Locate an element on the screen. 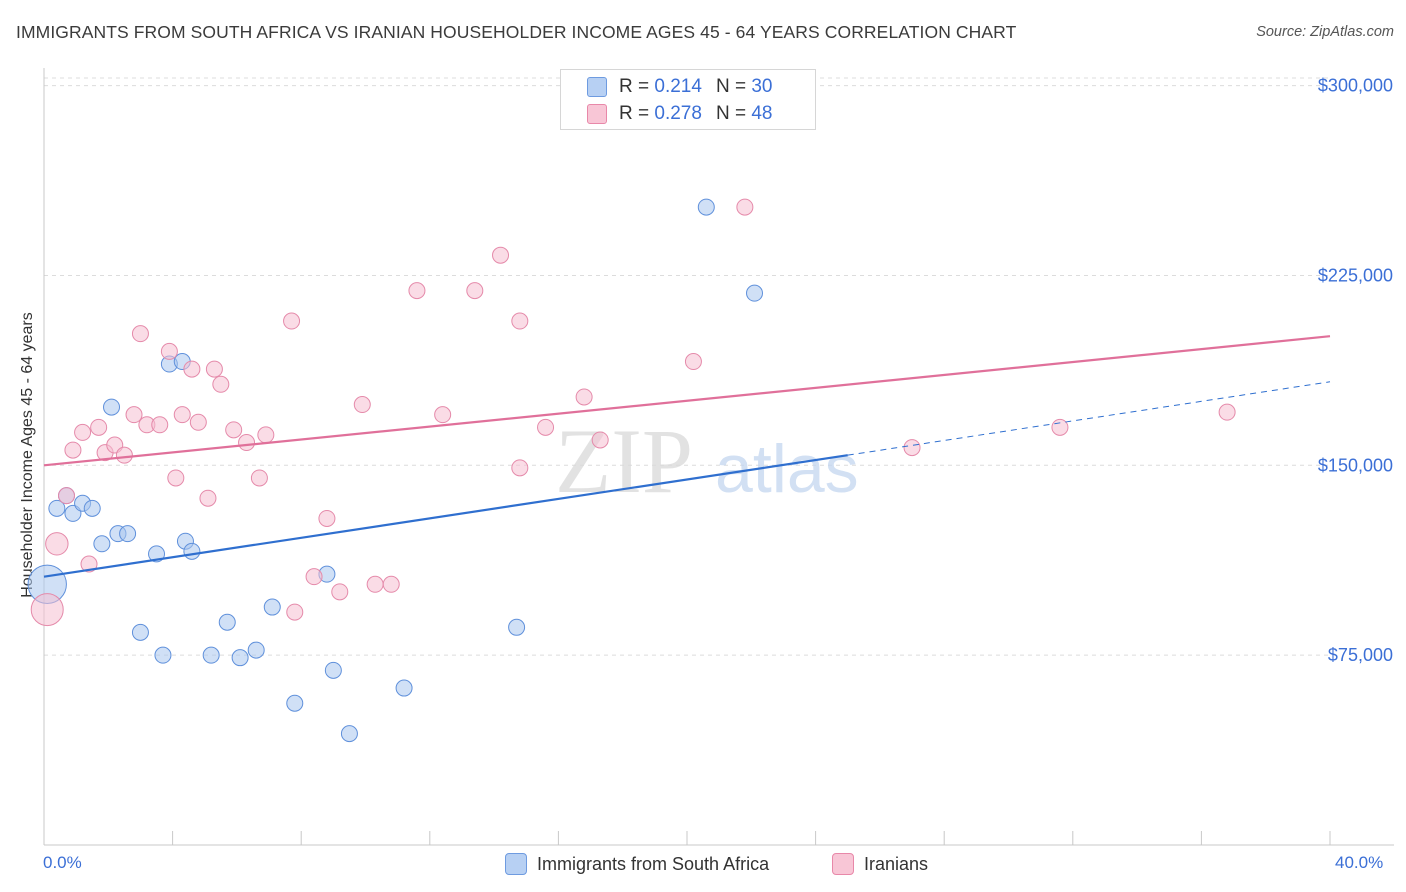 Image resolution: width=1406 pixels, height=892 pixels. trend-line-iranians is located at coordinates (687, 401).